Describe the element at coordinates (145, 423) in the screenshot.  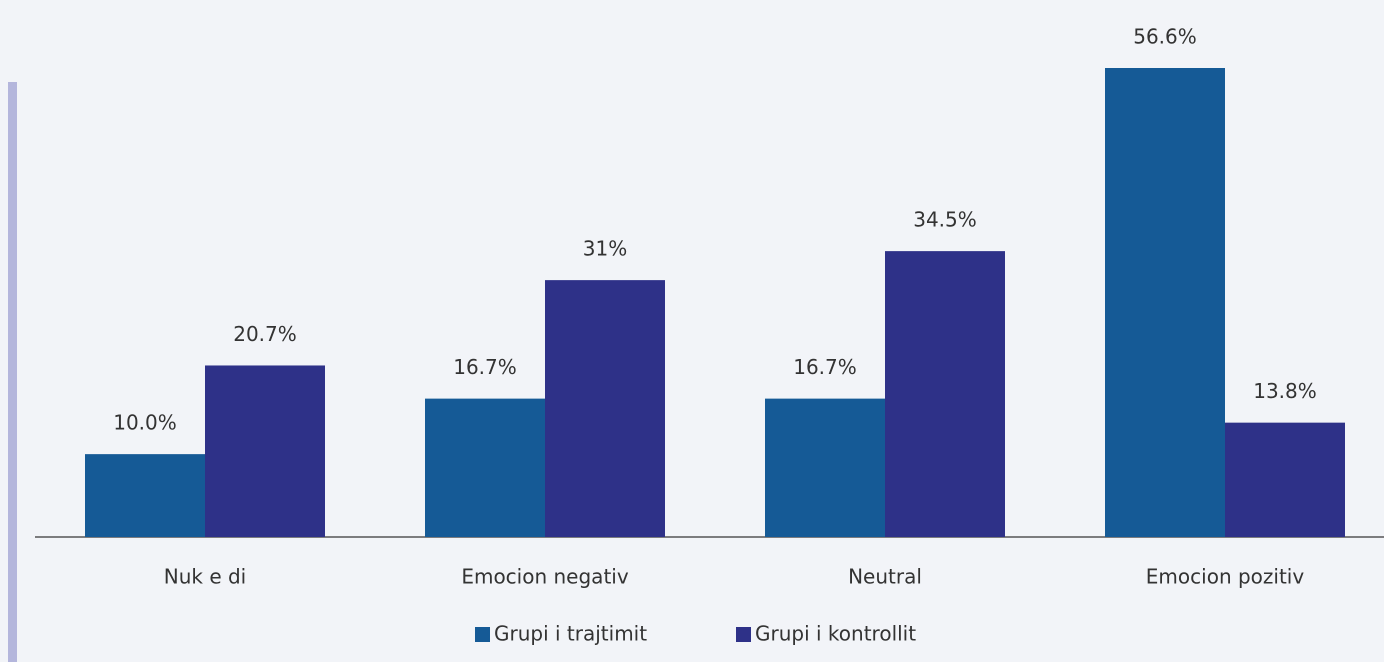
I see `data-label: 10.0%` at that location.